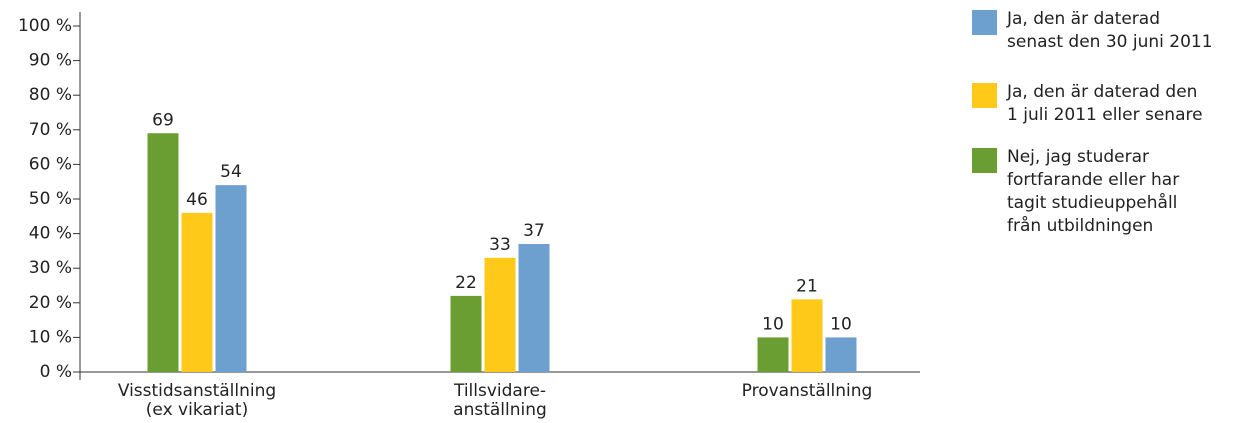  I want to click on value-label: 54, so click(231, 172).